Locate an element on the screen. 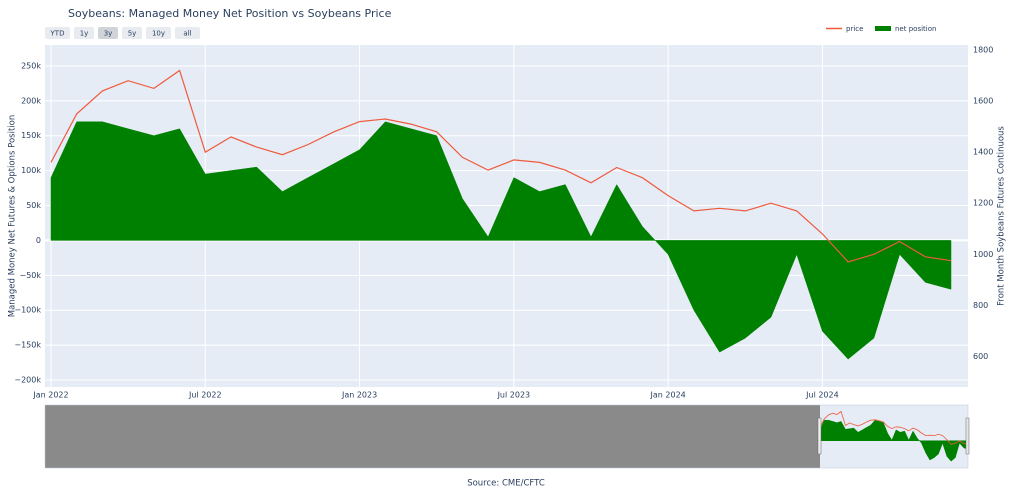 The width and height of the screenshot is (1024, 492). y-tick-label: −50k is located at coordinates (30, 275).